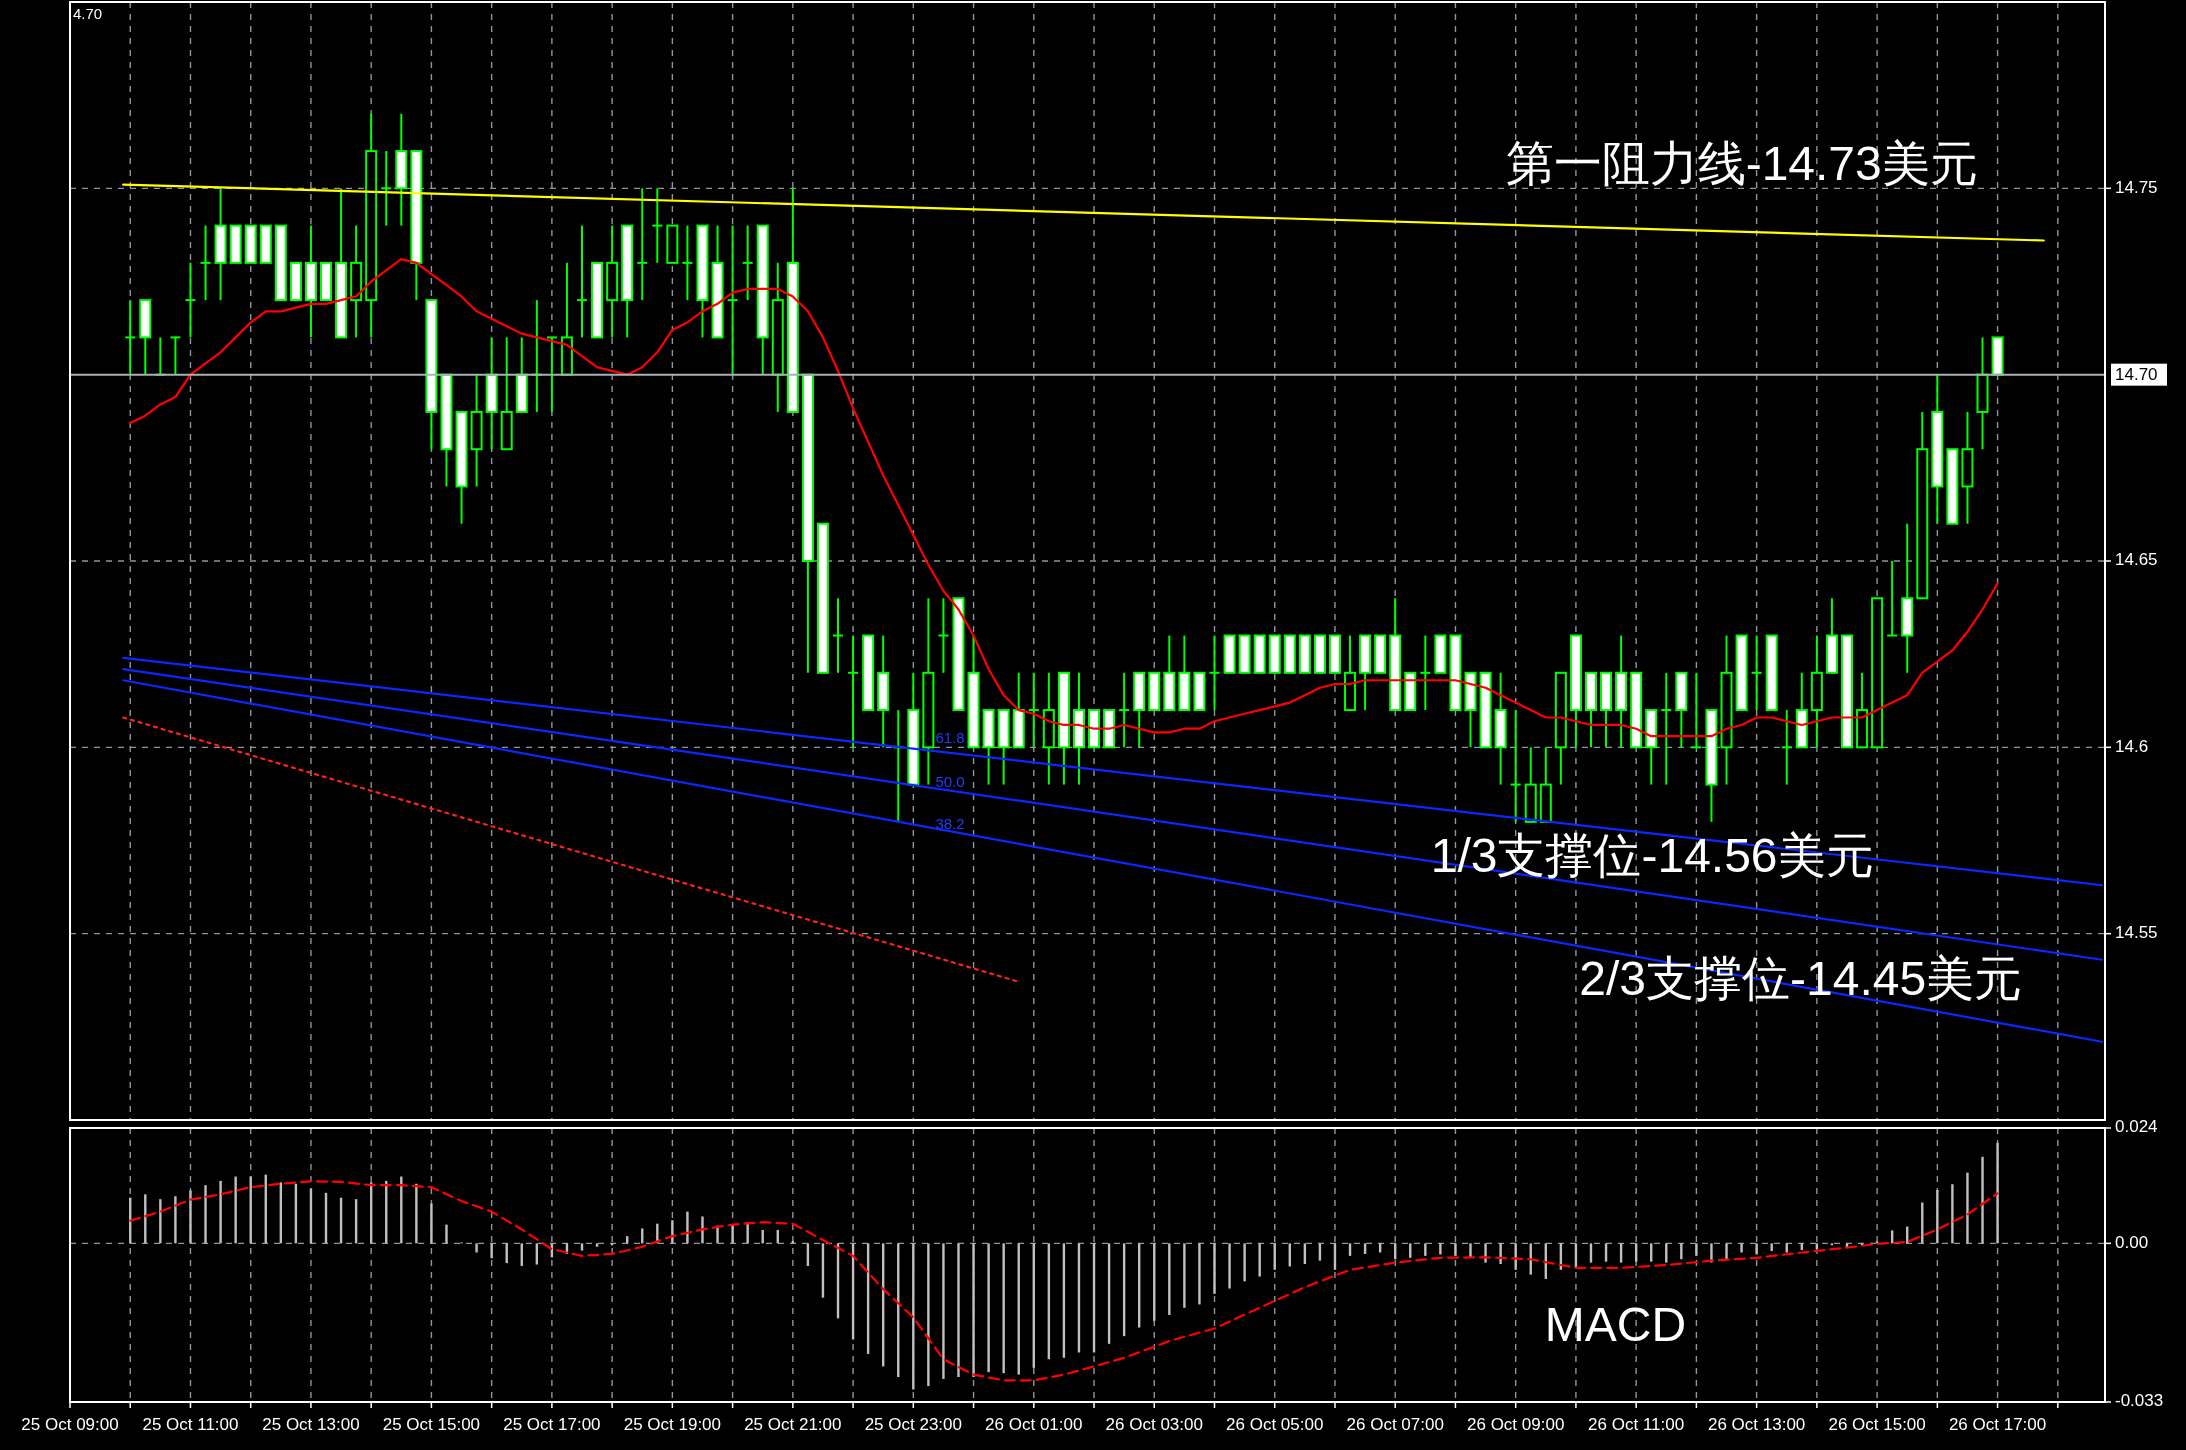 The image size is (2186, 1450). Describe the element at coordinates (1395, 1424) in the screenshot. I see `x-tick-label: 26 Oct 07:00` at that location.